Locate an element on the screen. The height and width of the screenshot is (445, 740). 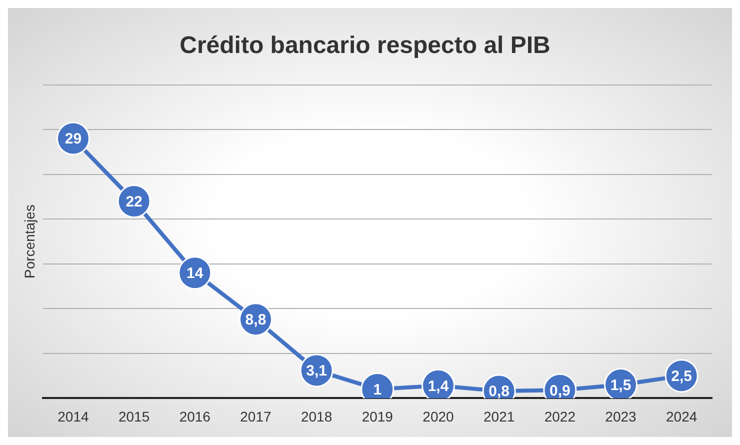
data-label: 1,5 is located at coordinates (621, 385).